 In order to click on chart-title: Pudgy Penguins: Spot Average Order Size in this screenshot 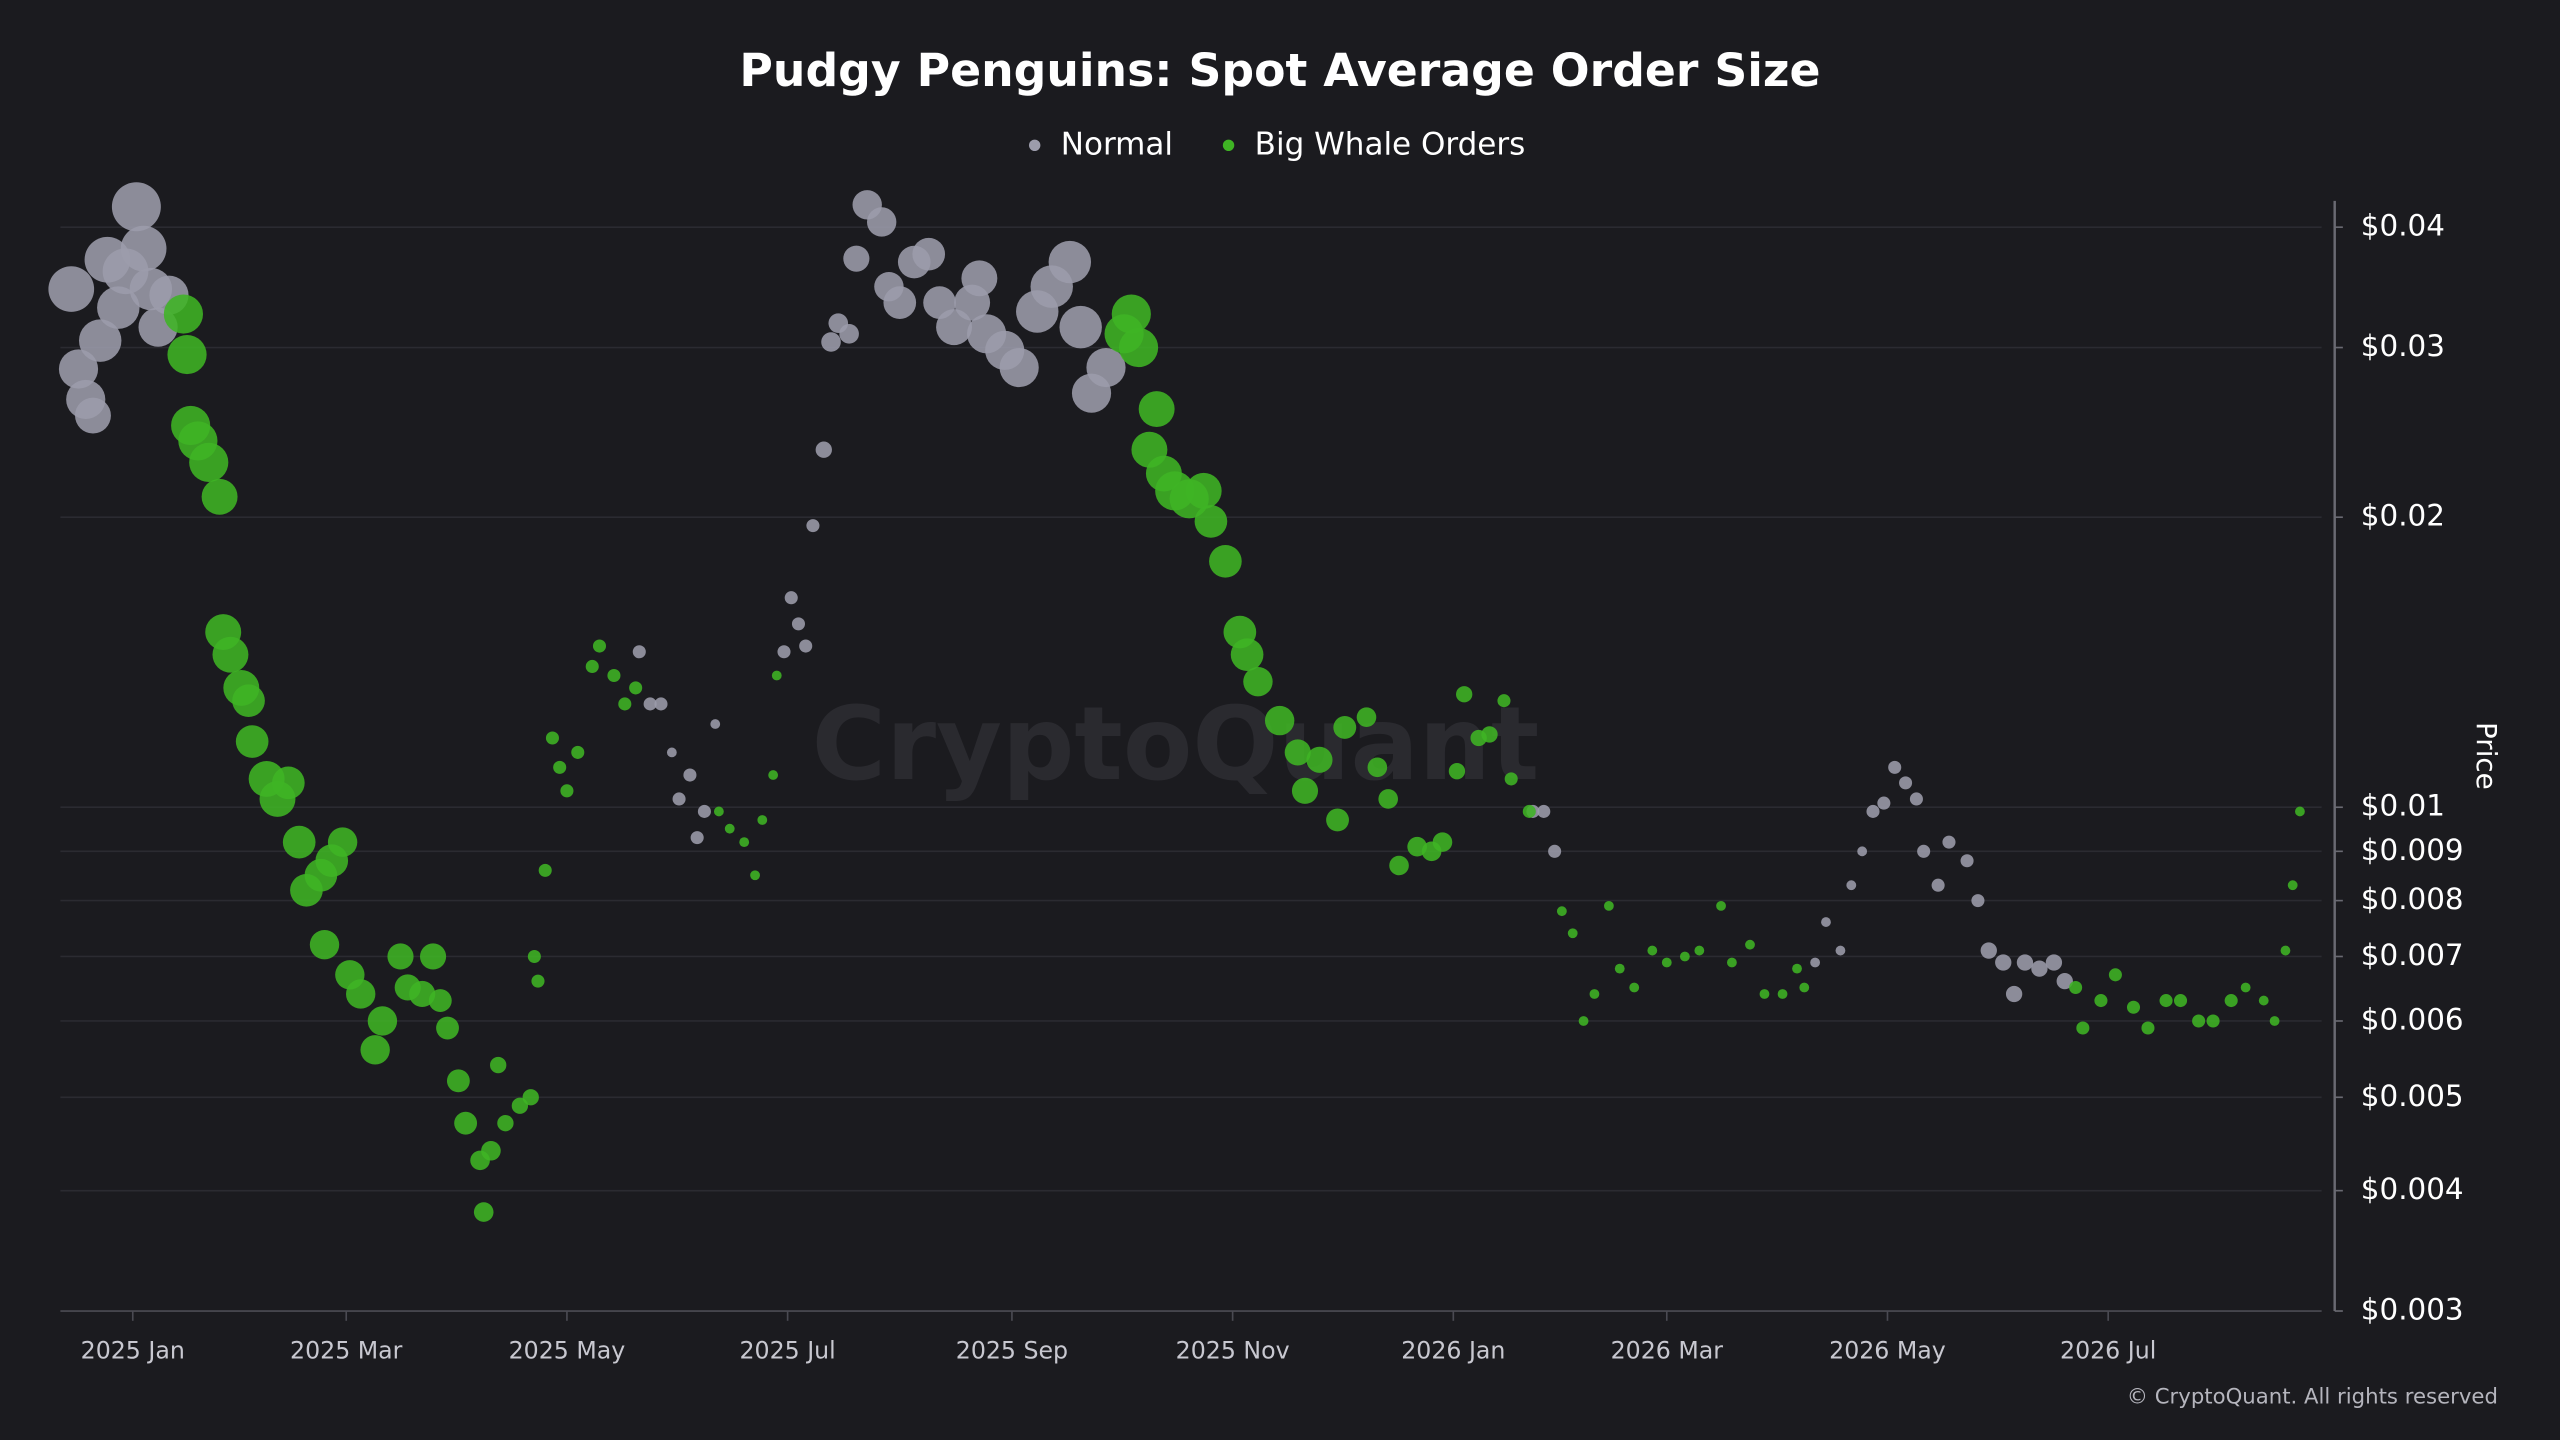, I will do `click(1279, 70)`.